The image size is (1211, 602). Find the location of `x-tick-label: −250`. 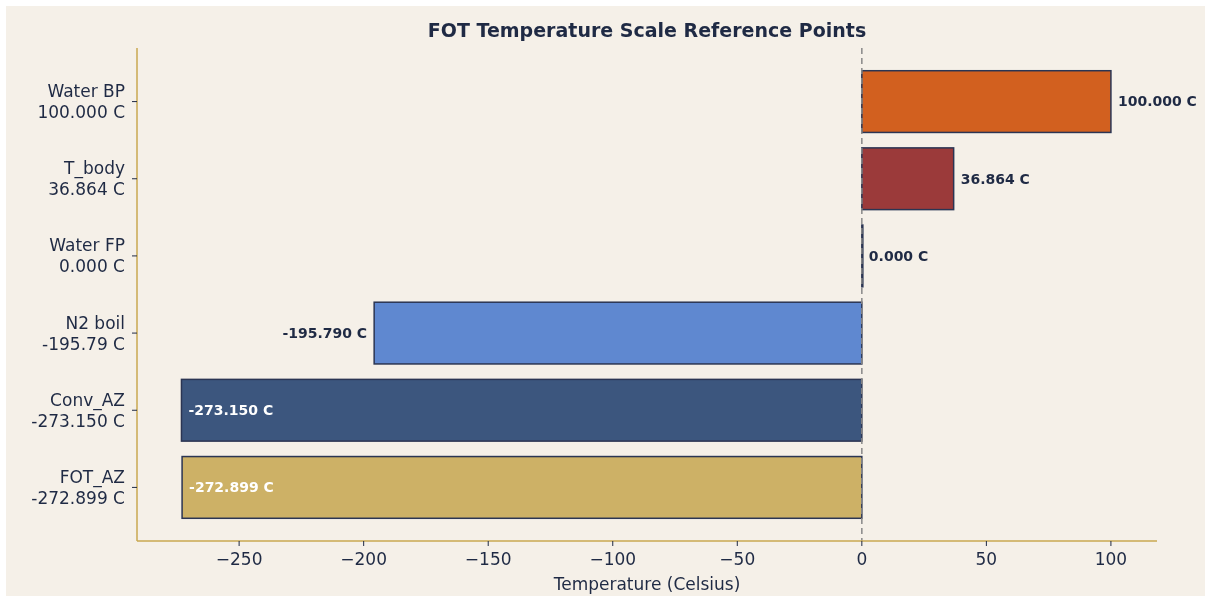

x-tick-label: −250 is located at coordinates (239, 559).